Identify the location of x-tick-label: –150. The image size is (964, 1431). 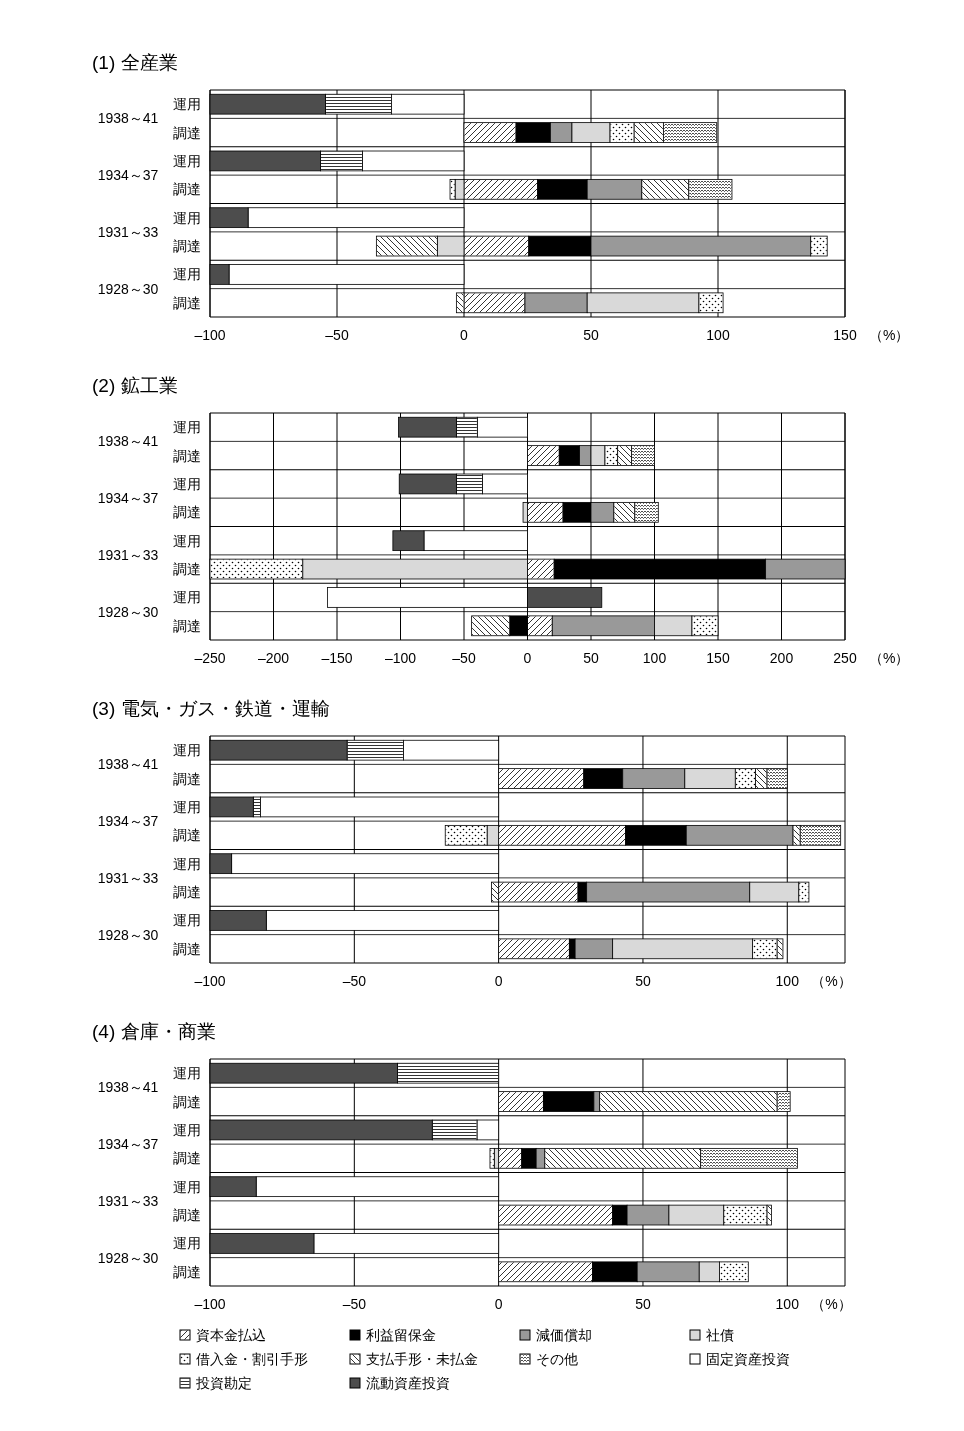
(337, 658).